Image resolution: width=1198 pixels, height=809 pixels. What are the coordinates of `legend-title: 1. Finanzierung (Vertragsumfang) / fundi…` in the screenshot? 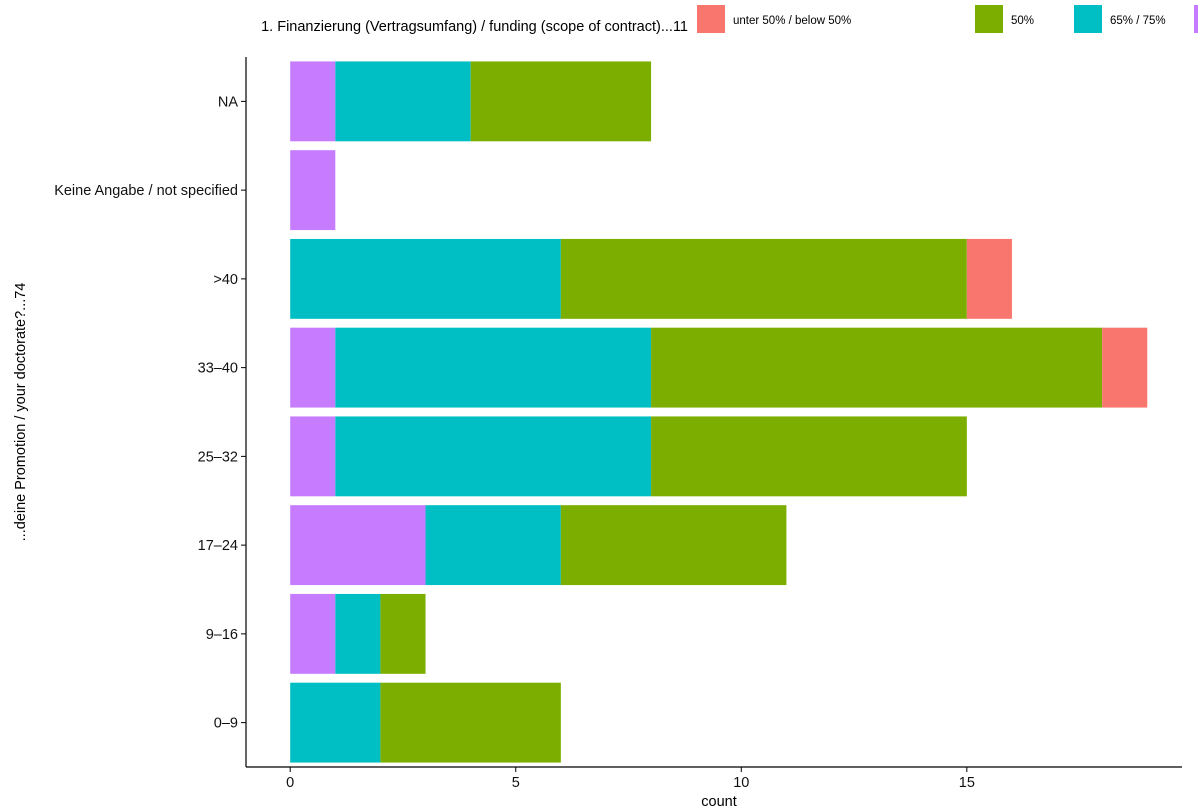 It's located at (474, 27).